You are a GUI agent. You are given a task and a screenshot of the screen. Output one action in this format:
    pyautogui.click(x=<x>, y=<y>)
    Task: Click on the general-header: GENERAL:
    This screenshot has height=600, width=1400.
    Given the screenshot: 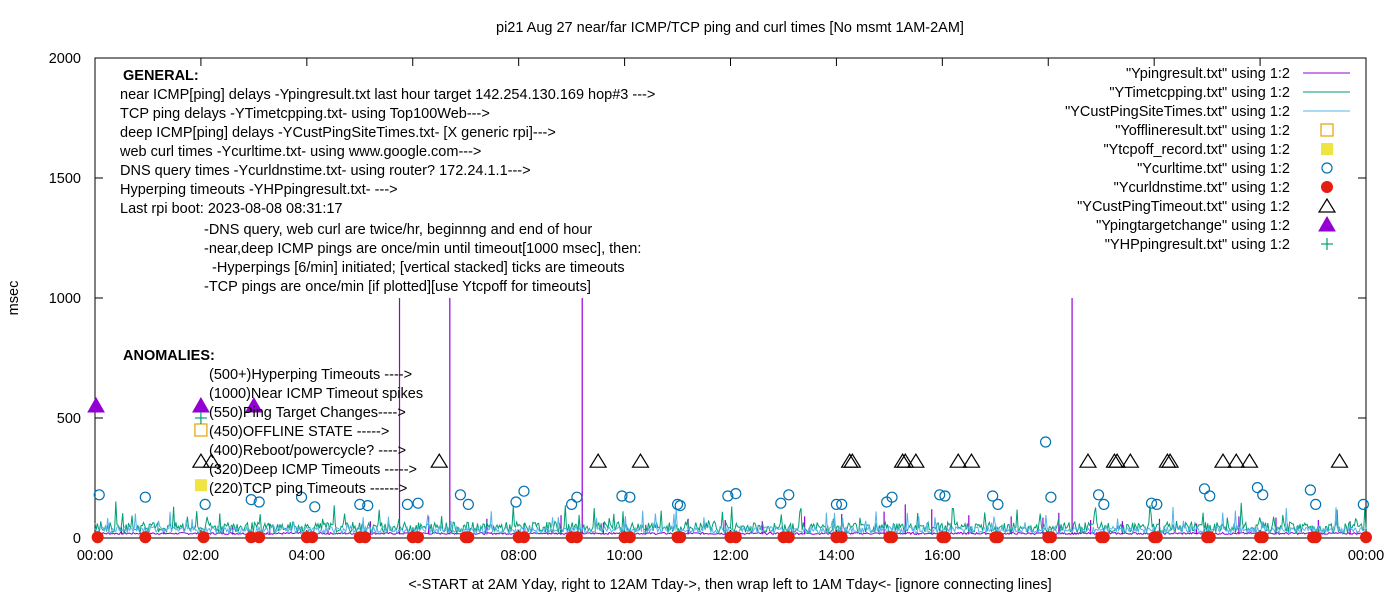 What is the action you would take?
    pyautogui.click(x=161, y=76)
    